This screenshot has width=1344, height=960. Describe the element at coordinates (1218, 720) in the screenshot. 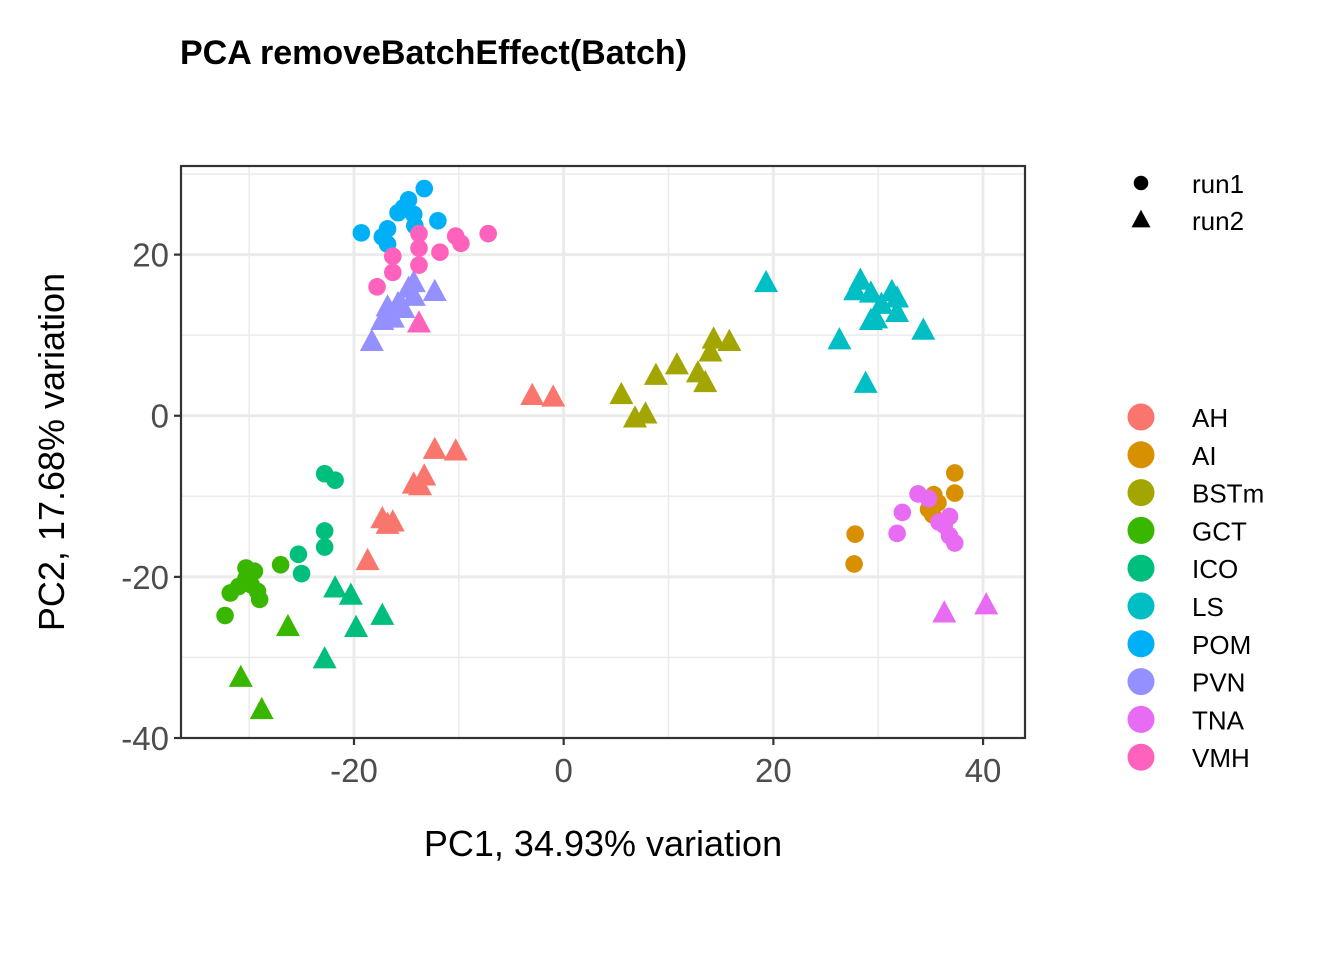

I see `legend-label-tna: TNA` at that location.